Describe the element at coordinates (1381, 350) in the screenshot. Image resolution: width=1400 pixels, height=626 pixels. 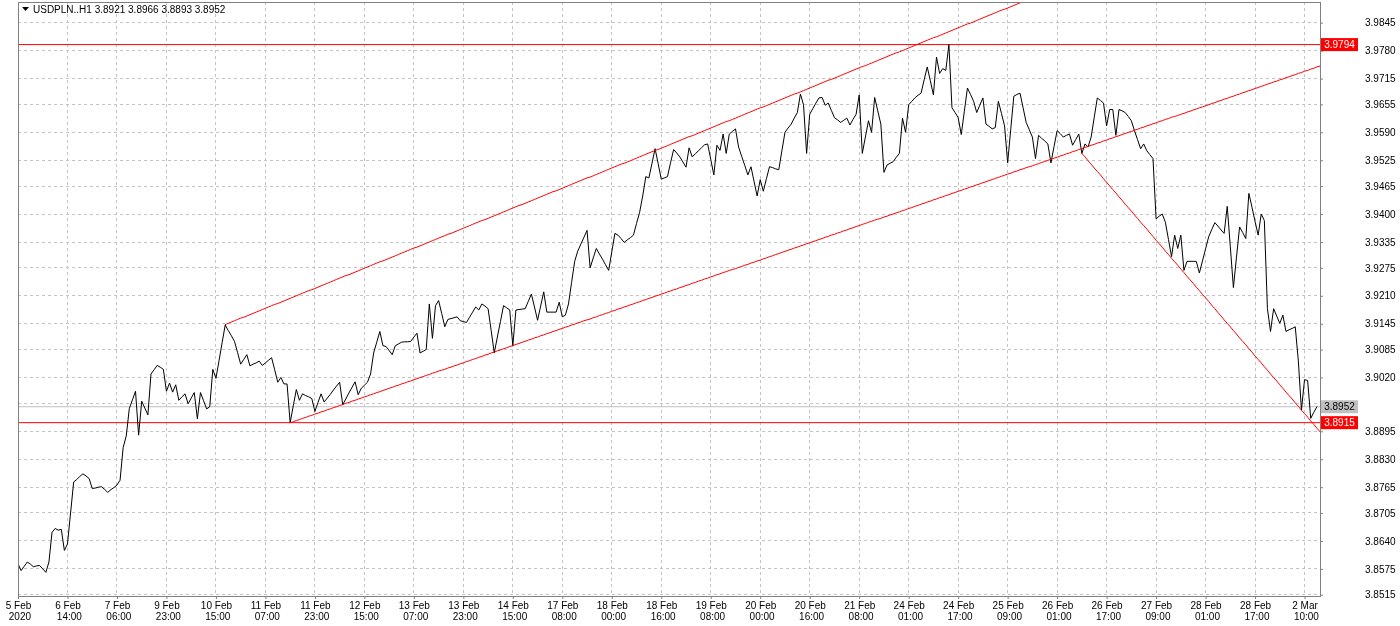
I see `y-tick-label: 3.9085` at that location.